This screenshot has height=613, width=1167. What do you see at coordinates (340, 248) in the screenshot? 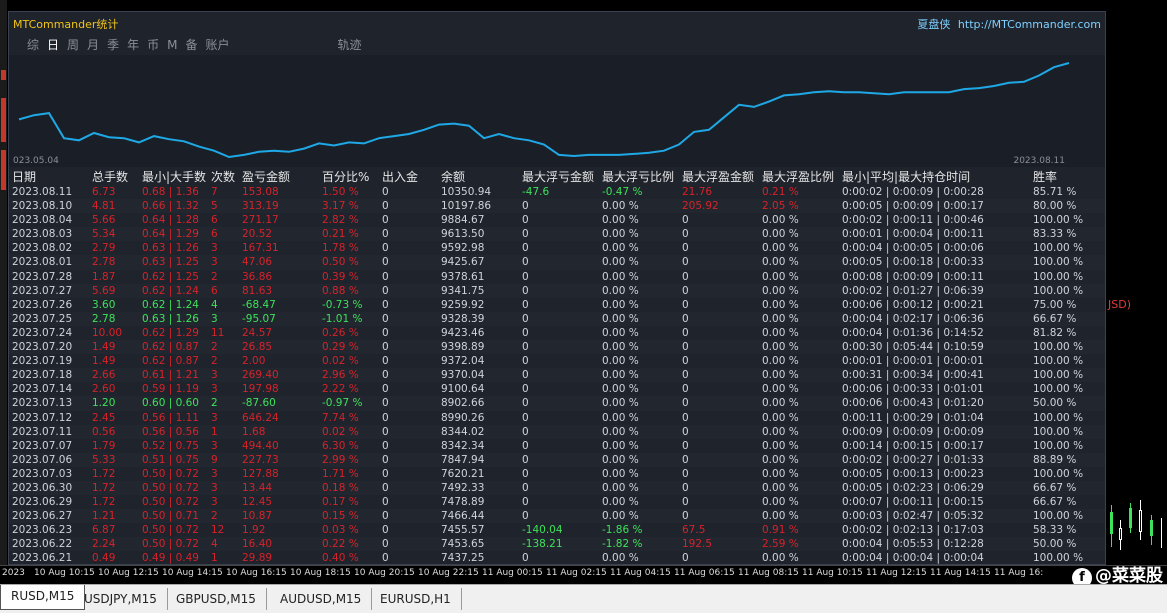
I see `table-cell: 1.78 %` at bounding box center [340, 248].